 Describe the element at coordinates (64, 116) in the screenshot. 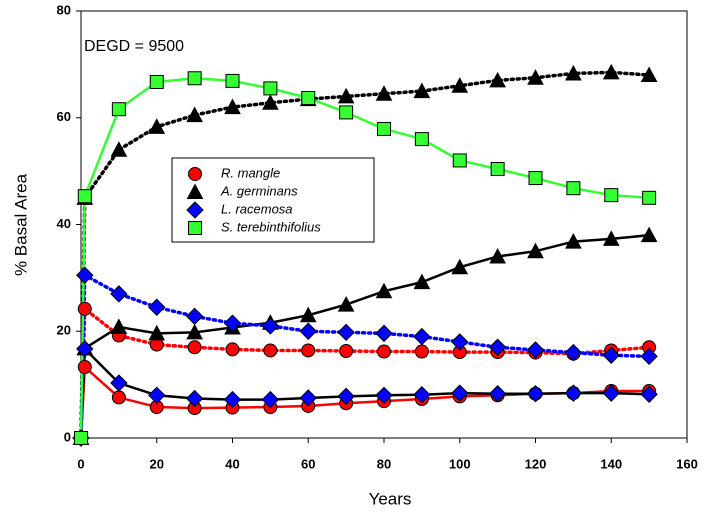

I see `y-tick-label: 60` at that location.